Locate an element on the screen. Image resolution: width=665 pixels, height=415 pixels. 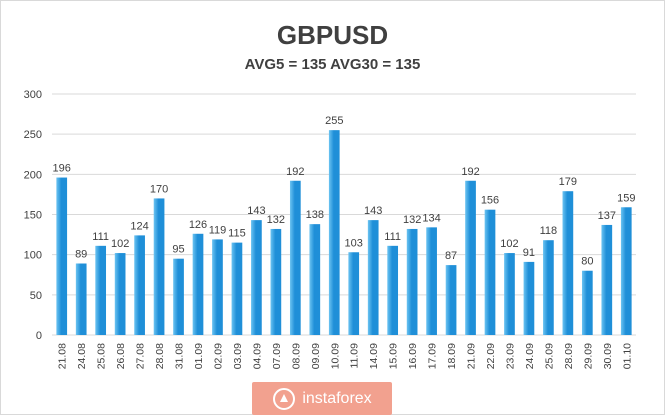
x-tick-label: 28.09 is located at coordinates (569, 356).